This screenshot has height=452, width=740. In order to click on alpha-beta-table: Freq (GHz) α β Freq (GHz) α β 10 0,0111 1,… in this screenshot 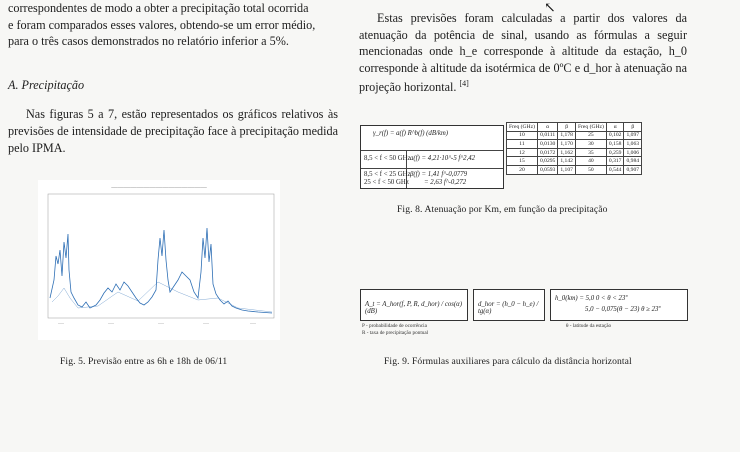, I will do `click(574, 148)`.